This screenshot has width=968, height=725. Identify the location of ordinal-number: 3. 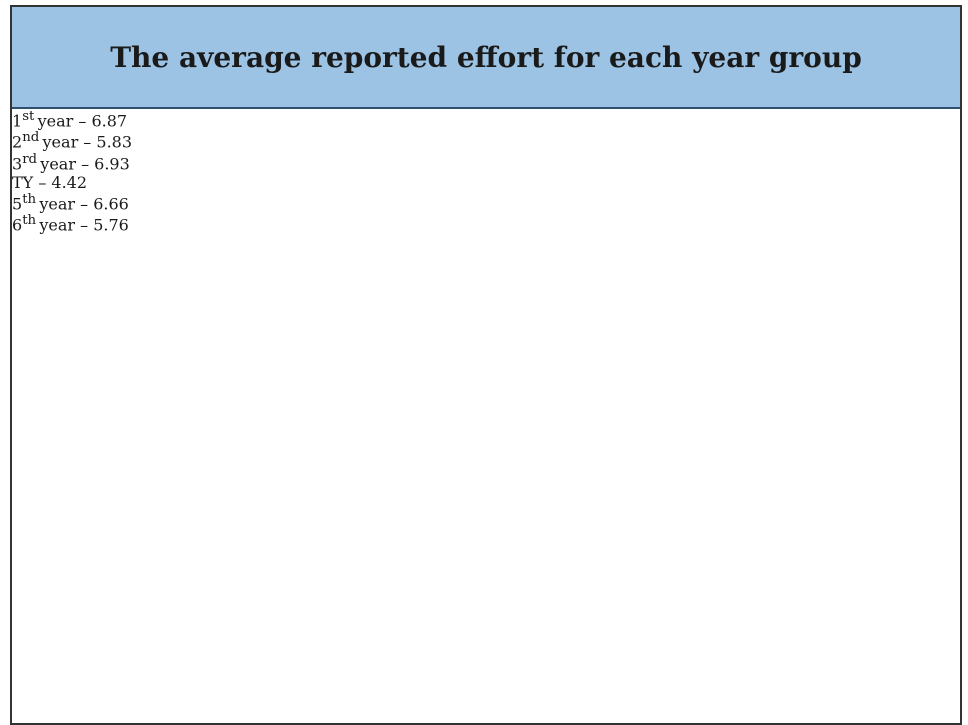
(17, 163).